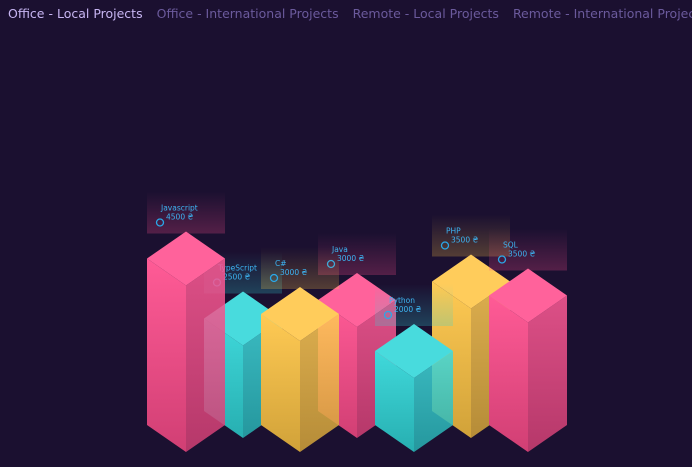 The width and height of the screenshot is (692, 467). What do you see at coordinates (75, 13) in the screenshot?
I see `tab: Office - Local Projects` at bounding box center [75, 13].